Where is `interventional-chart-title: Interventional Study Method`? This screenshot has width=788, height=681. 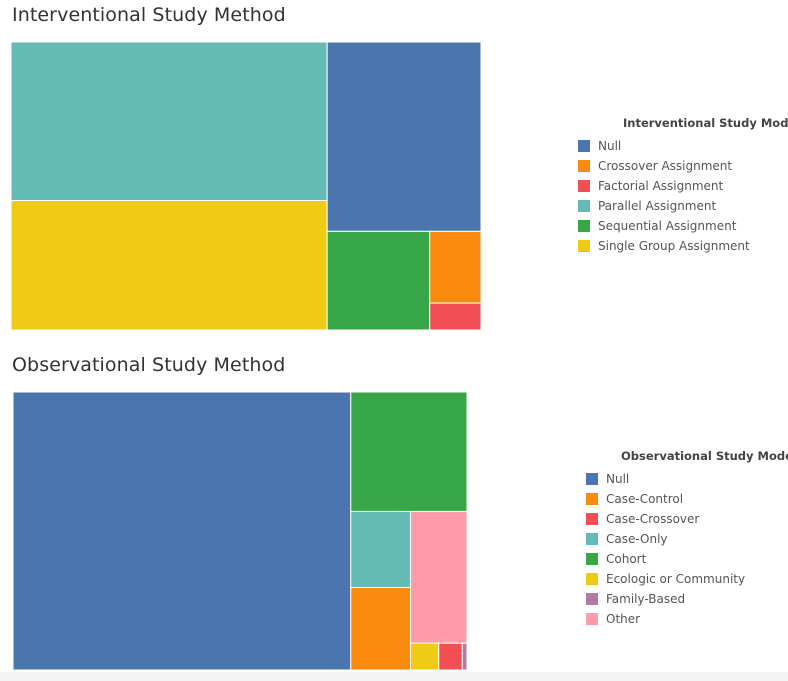
interventional-chart-title: Interventional Study Method is located at coordinates (149, 15).